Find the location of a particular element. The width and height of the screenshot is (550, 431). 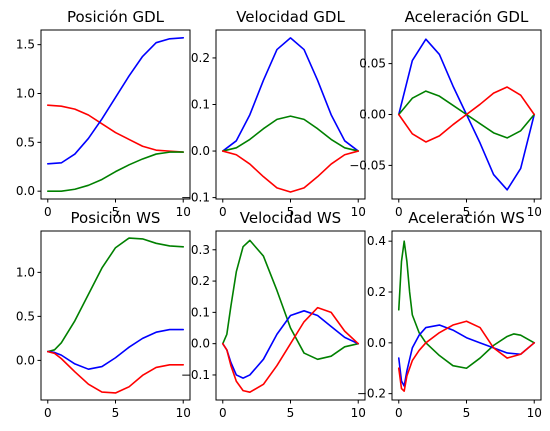

subplot-title: Velocidad GDL is located at coordinates (290, 17).